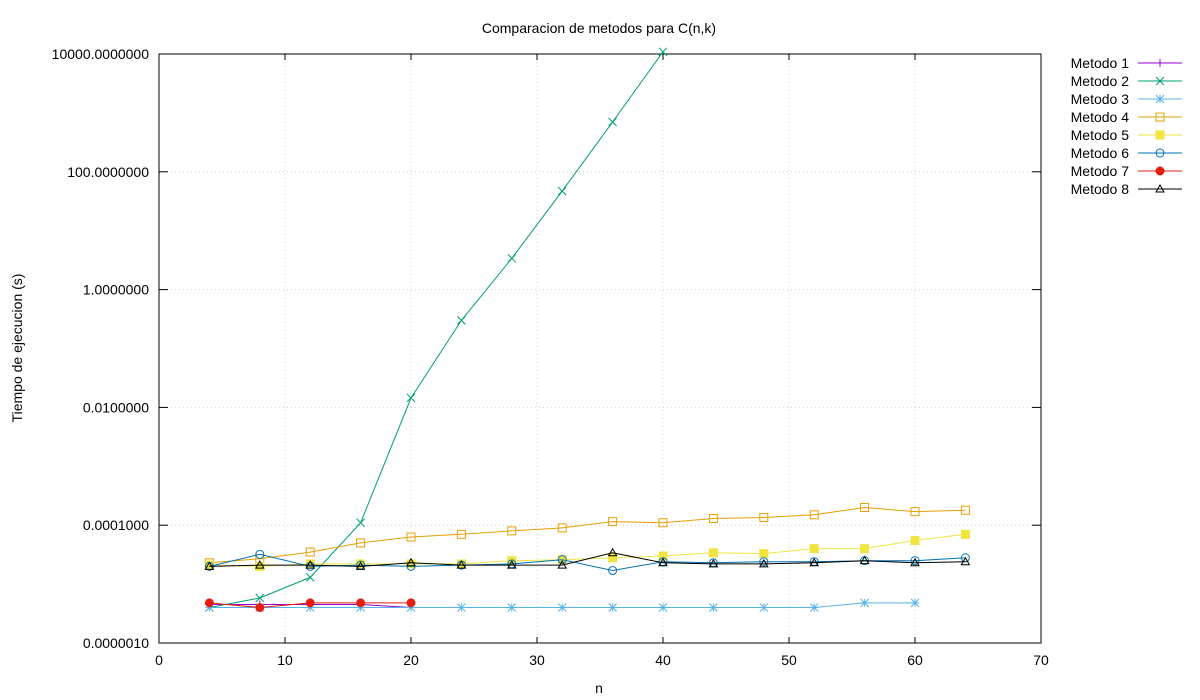  I want to click on legend-item: Metodo 2, so click(1126, 81).